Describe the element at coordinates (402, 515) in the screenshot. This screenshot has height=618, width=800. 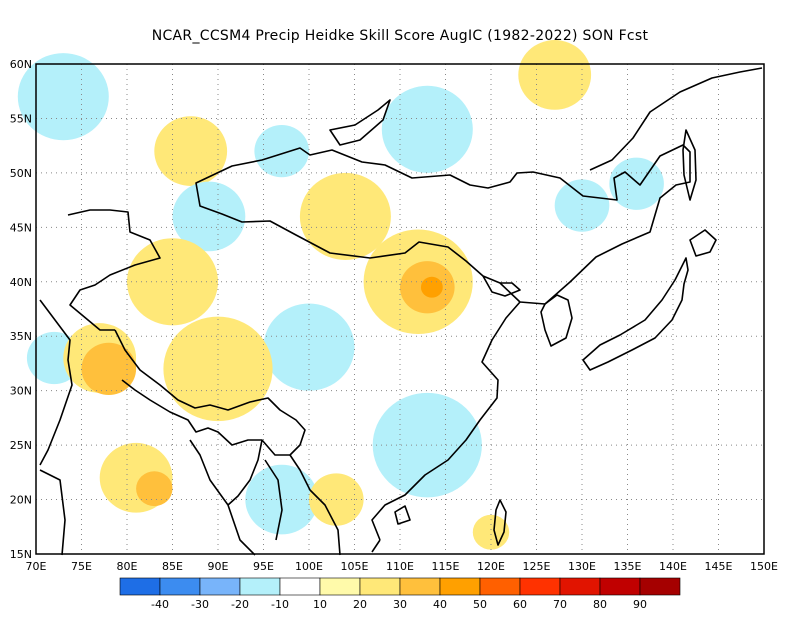
I see `hainan` at that location.